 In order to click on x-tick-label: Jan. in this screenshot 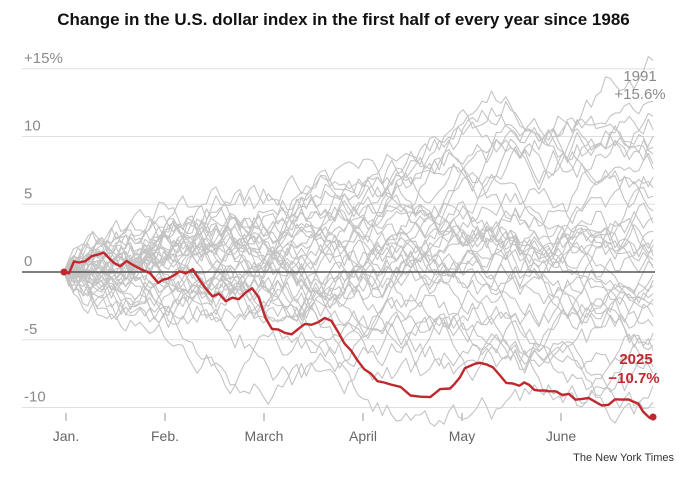, I will do `click(66, 436)`.